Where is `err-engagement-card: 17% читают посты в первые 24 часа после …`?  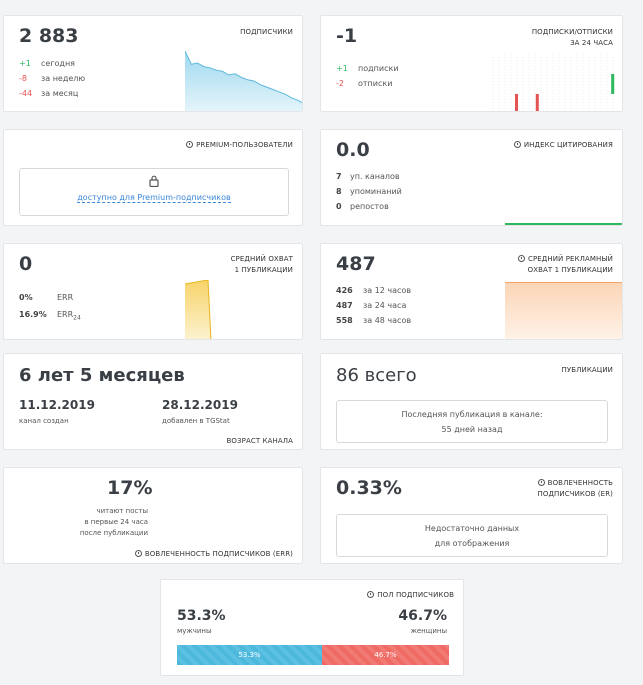
err-engagement-card: 17% читают посты в первые 24 часа после … is located at coordinates (153, 515).